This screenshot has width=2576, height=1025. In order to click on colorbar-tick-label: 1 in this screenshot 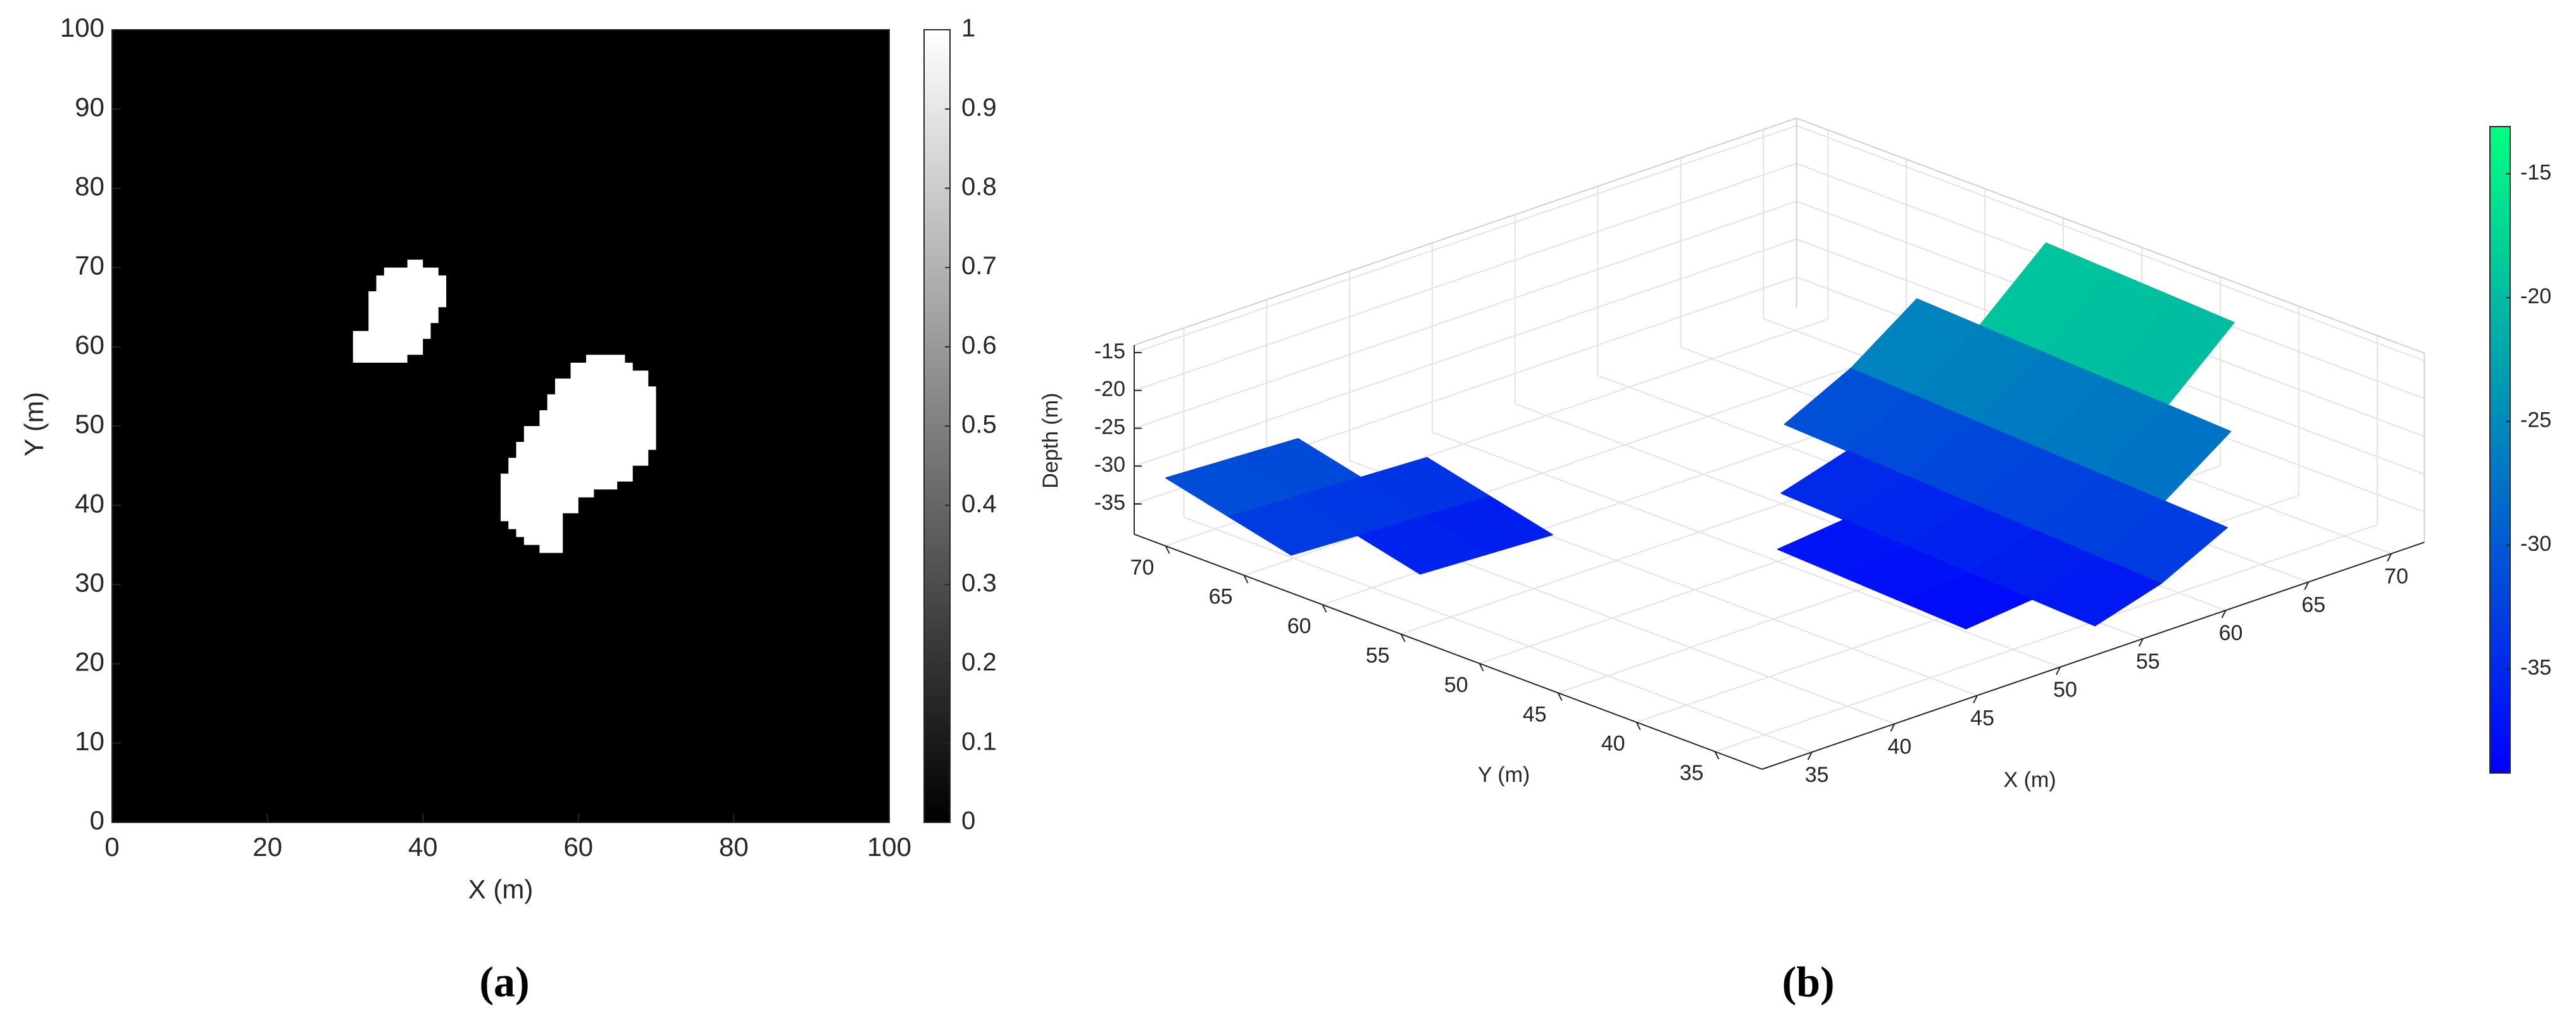, I will do `click(968, 29)`.